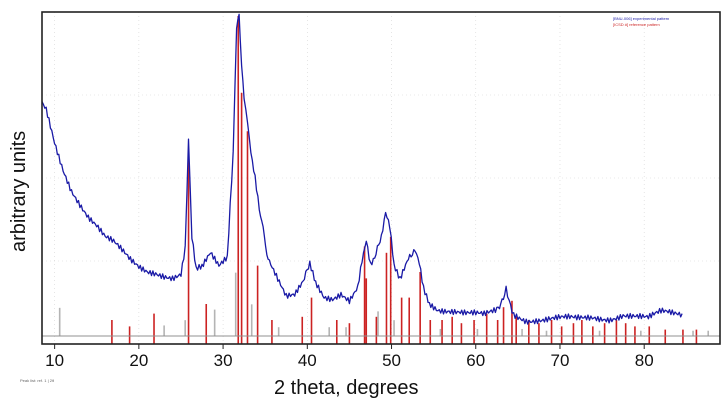  I want to click on footnote: Peak list: ref. 1 | 2θ, so click(37, 380).